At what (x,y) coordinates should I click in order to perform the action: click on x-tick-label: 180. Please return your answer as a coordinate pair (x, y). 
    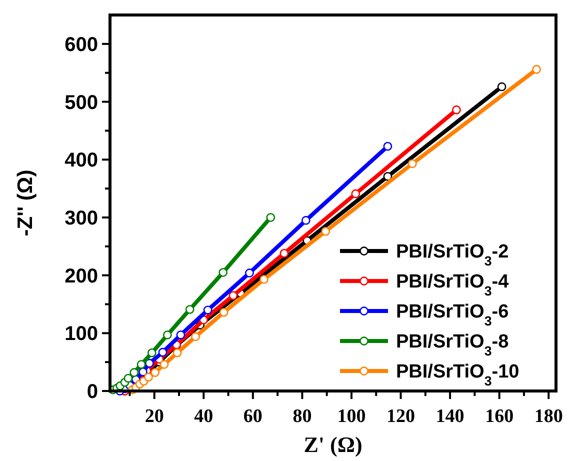
    Looking at the image, I should click on (548, 416).